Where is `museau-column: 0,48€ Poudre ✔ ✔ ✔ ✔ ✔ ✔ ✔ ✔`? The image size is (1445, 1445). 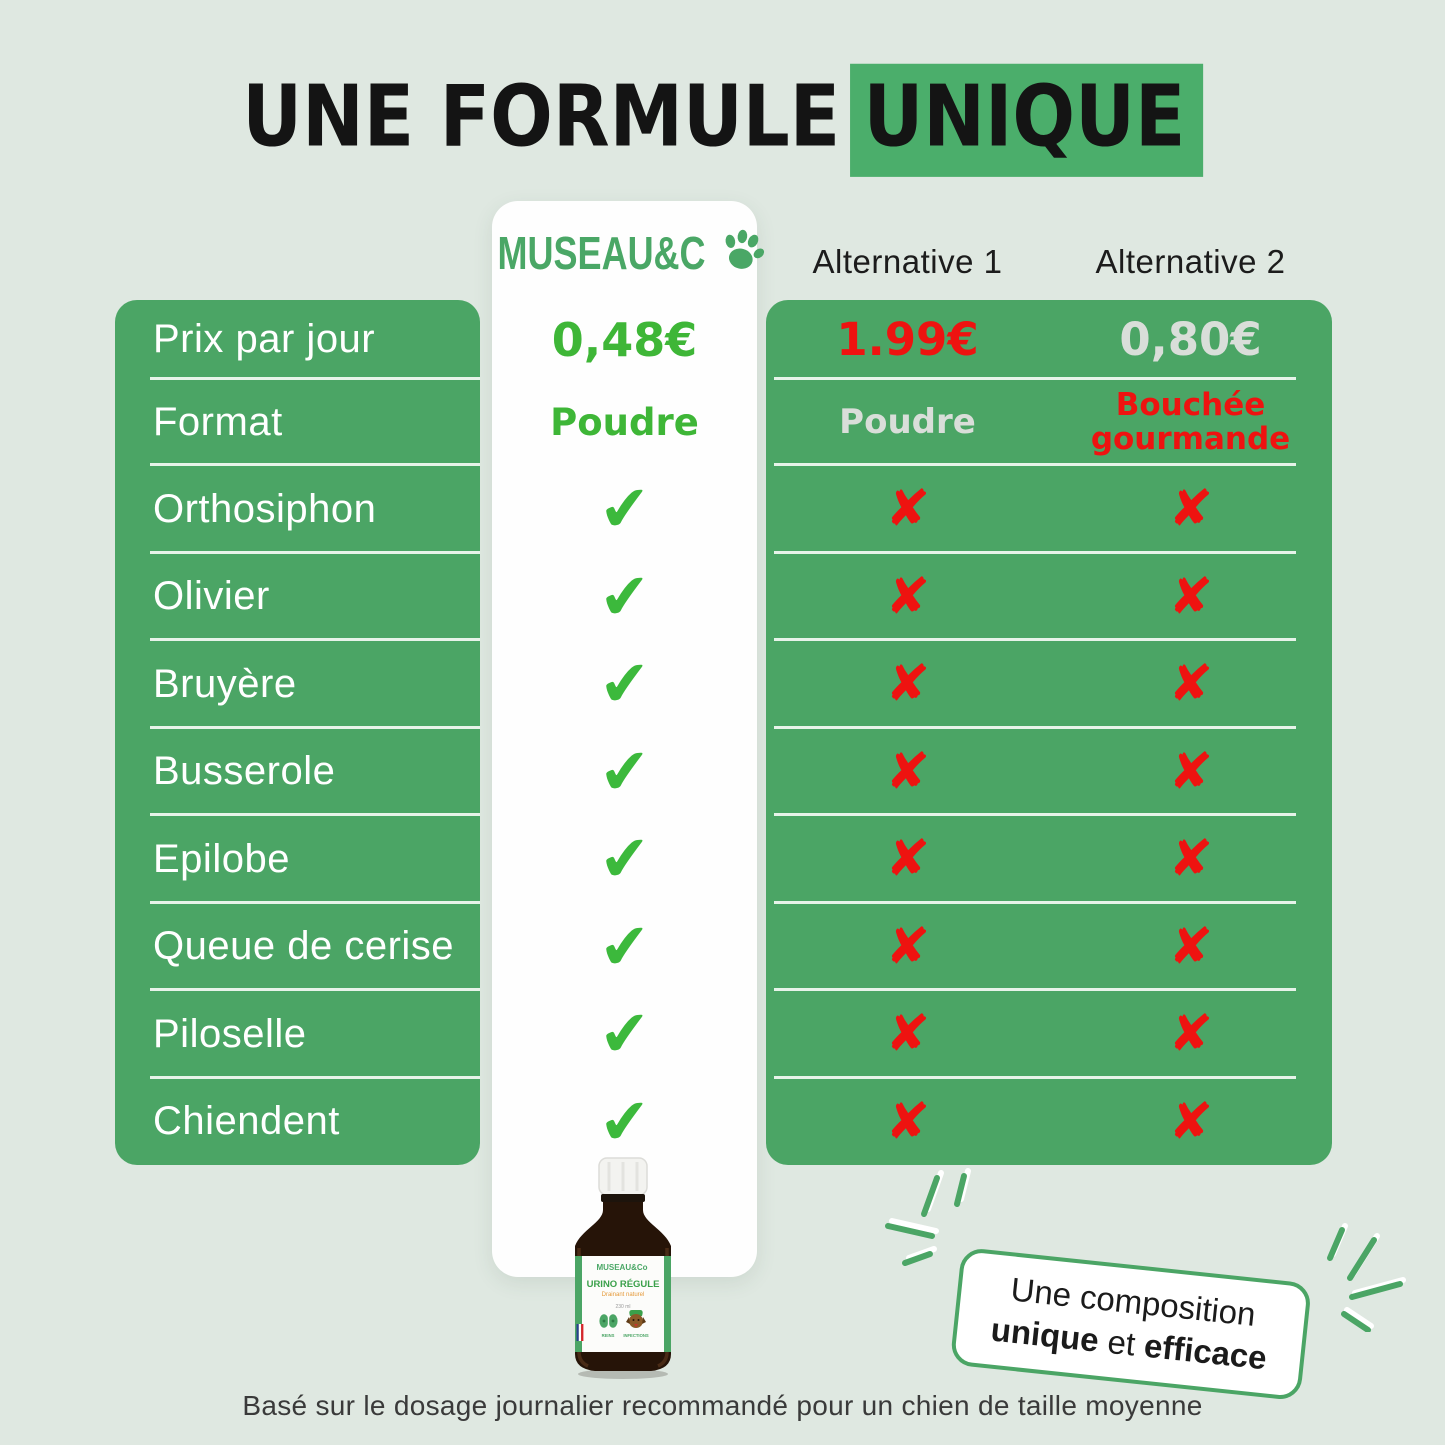 museau-column: 0,48€ Poudre ✔ ✔ ✔ ✔ ✔ ✔ ✔ ✔ is located at coordinates (624, 732).